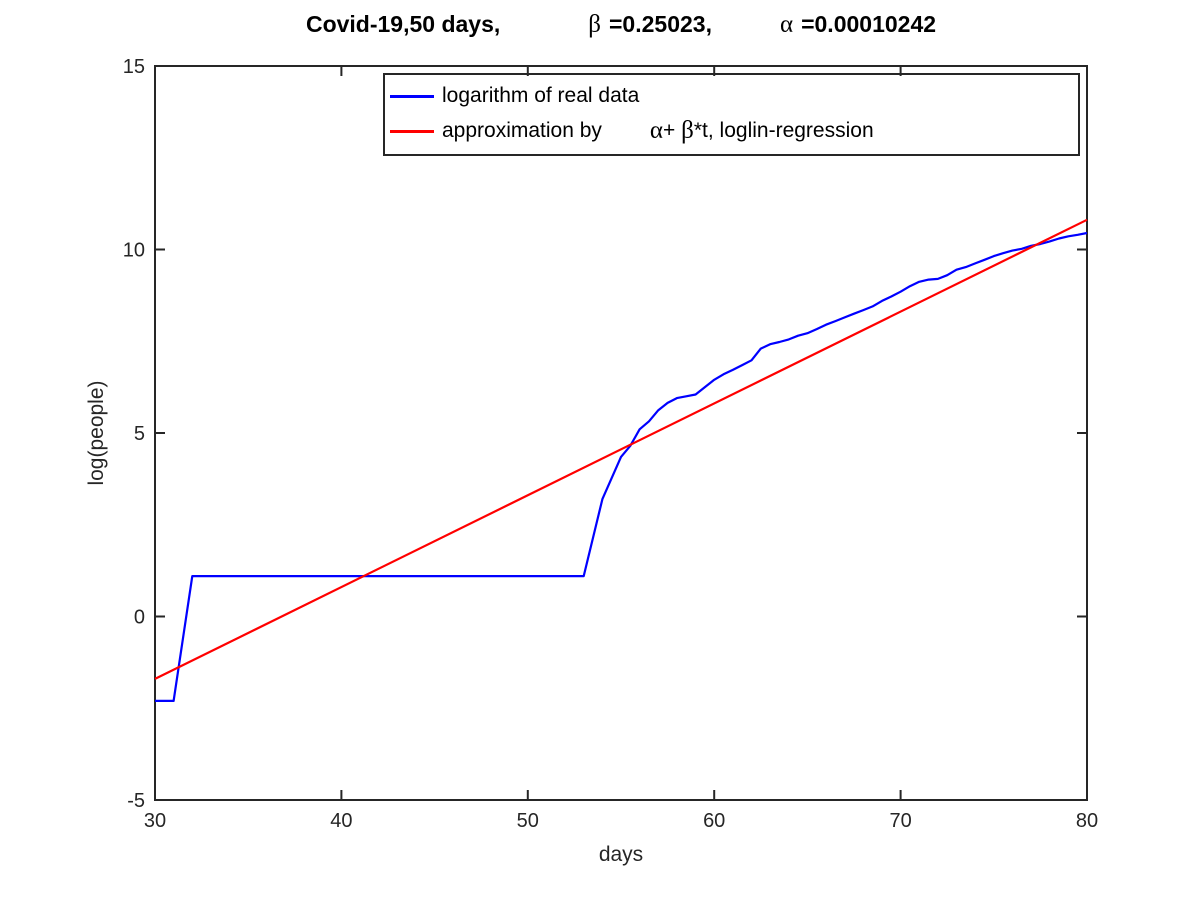  Describe the element at coordinates (412, 96) in the screenshot. I see `legend-line-sample-blue` at that location.